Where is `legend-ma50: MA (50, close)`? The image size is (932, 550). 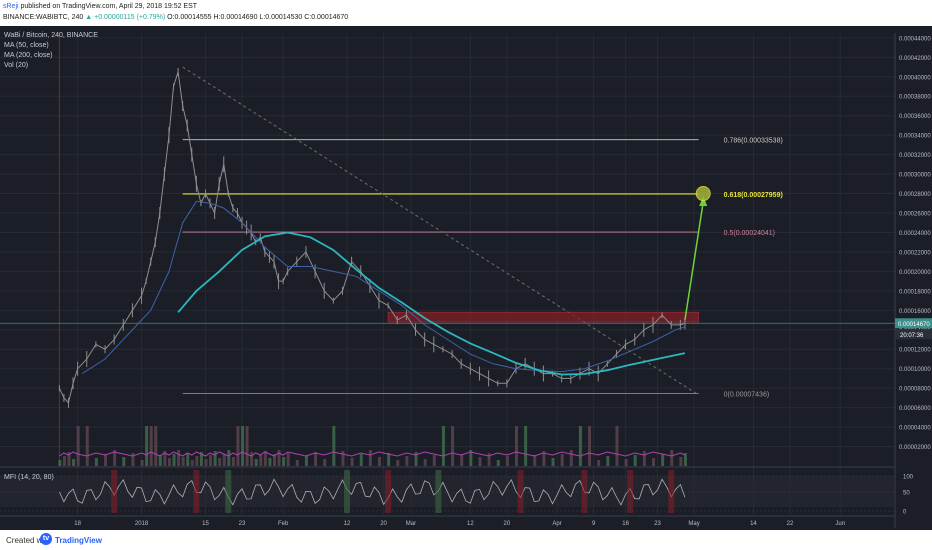 legend-ma50: MA (50, close) is located at coordinates (26, 45).